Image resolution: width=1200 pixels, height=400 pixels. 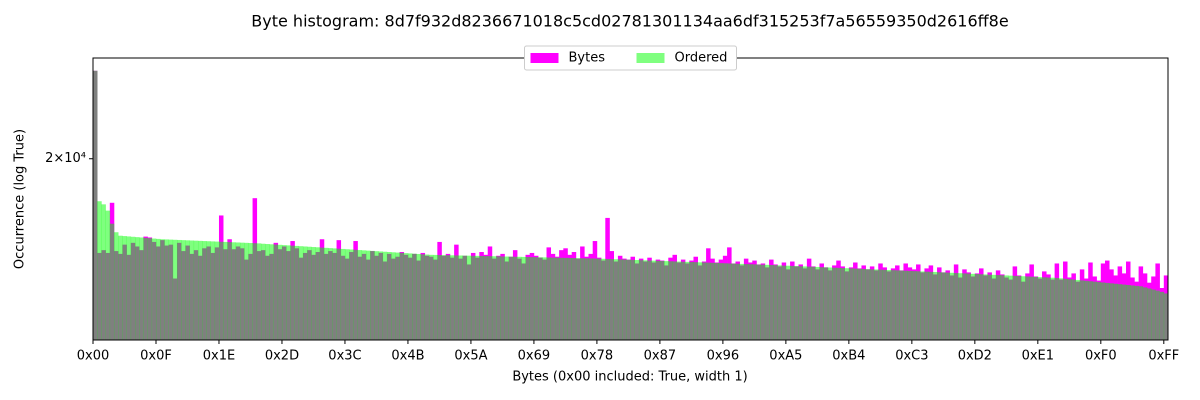 I want to click on x-tick-label: 0x2D, so click(x=282, y=356).